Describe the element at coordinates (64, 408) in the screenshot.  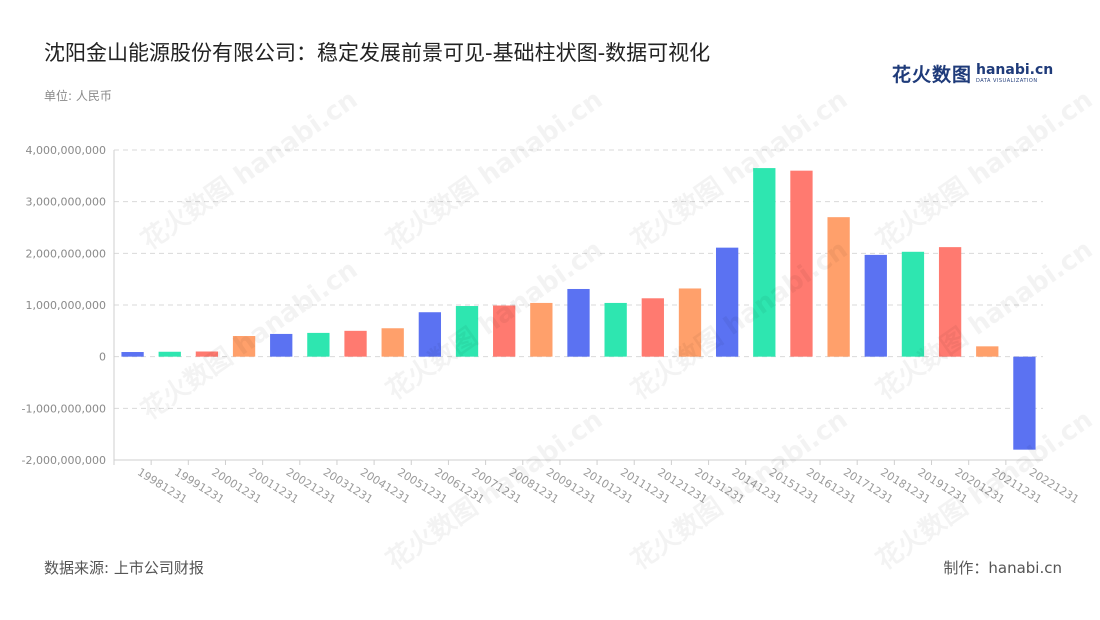
I see `y-tick-label: -1,000,000,000` at that location.